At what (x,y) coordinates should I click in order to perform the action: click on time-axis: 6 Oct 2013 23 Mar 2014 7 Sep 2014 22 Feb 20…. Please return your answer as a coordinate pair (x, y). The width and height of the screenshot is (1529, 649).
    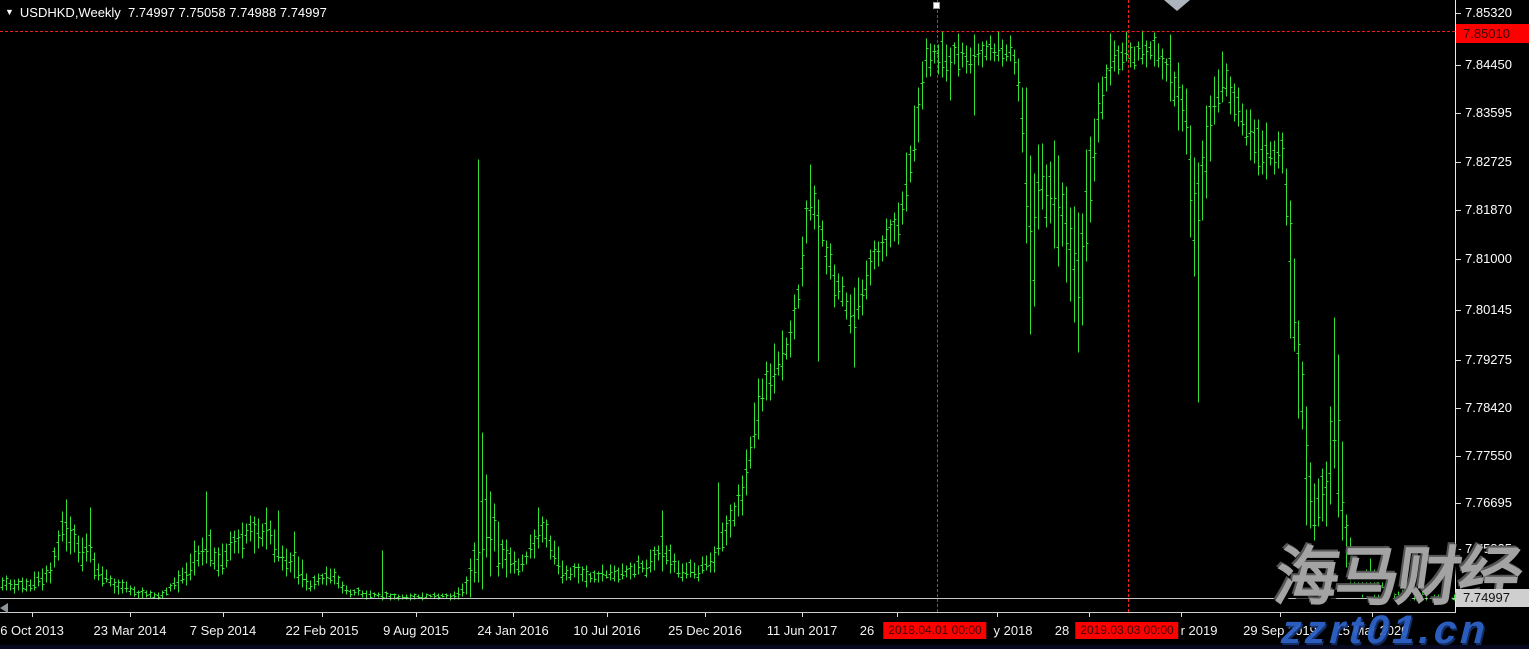
    Looking at the image, I should click on (764, 629).